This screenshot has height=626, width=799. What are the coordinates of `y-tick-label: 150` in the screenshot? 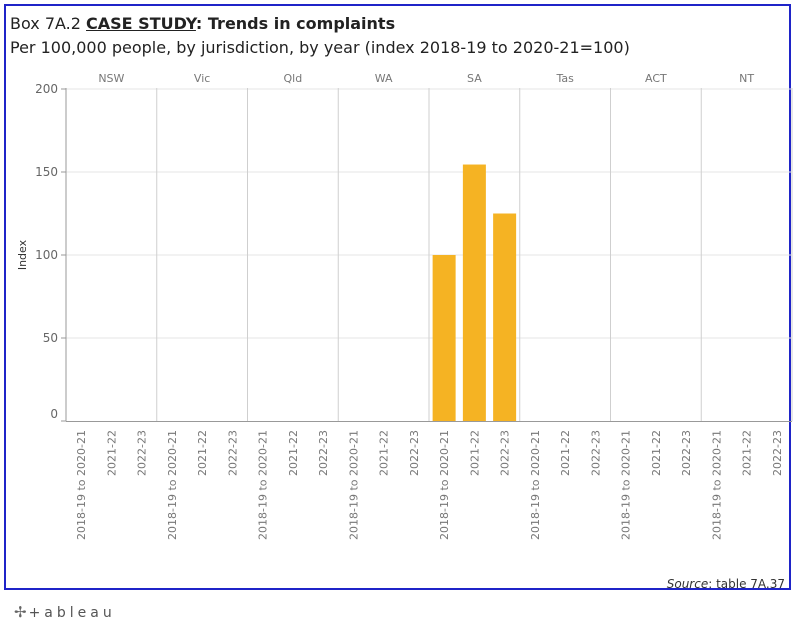 It's located at (46, 172).